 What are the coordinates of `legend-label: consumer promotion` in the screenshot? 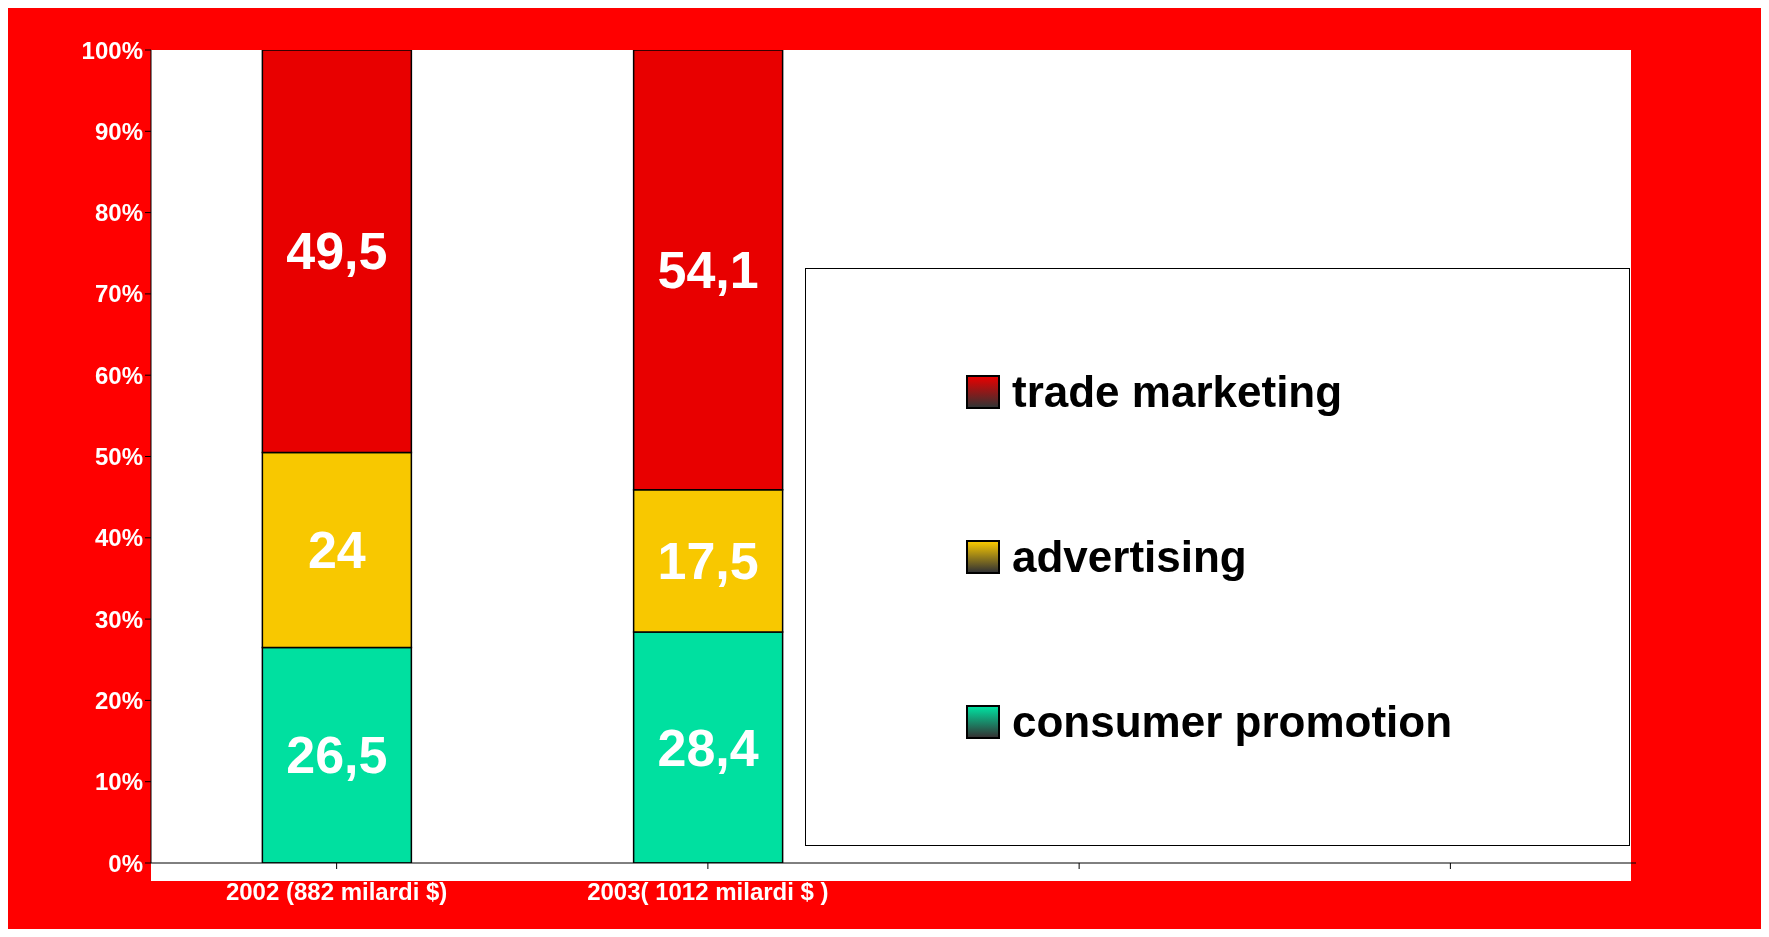 It's located at (1232, 722).